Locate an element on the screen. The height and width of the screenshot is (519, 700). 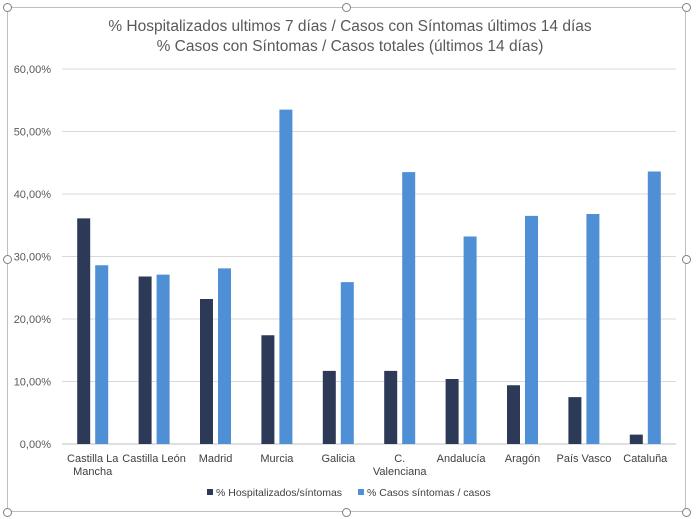
y-tick-label: 10,00% is located at coordinates (33, 383).